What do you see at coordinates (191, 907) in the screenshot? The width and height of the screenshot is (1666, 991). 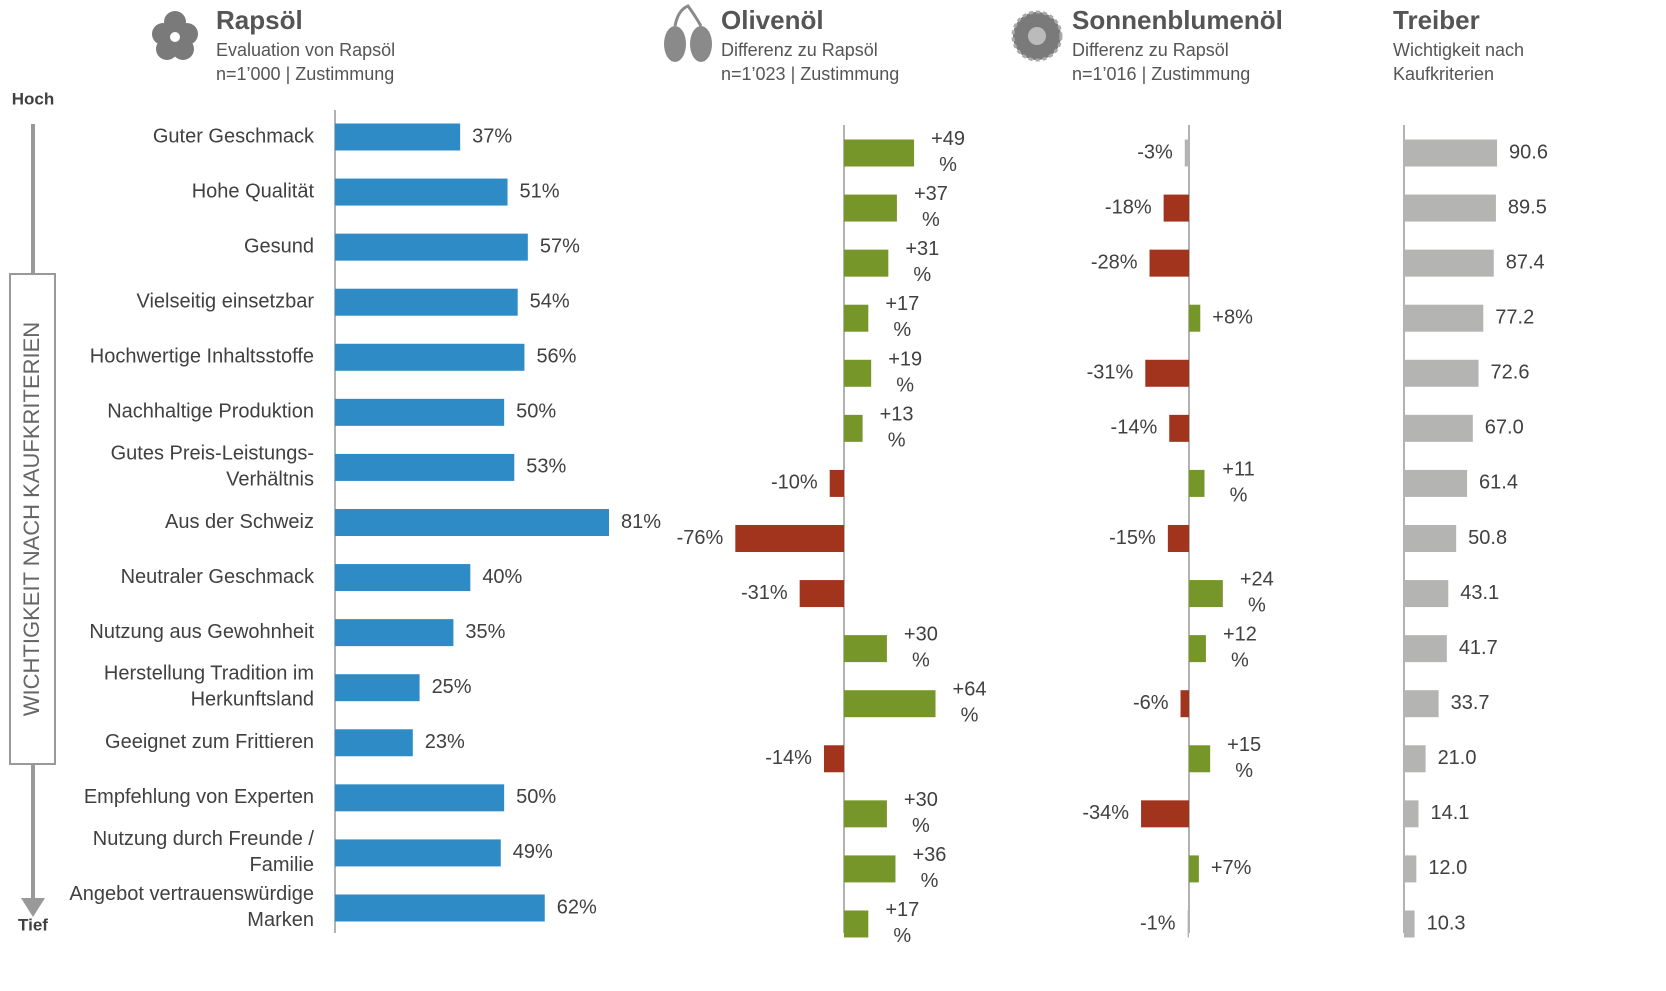 I see `category-label: Angebot vertrauenswürdige Marken` at bounding box center [191, 907].